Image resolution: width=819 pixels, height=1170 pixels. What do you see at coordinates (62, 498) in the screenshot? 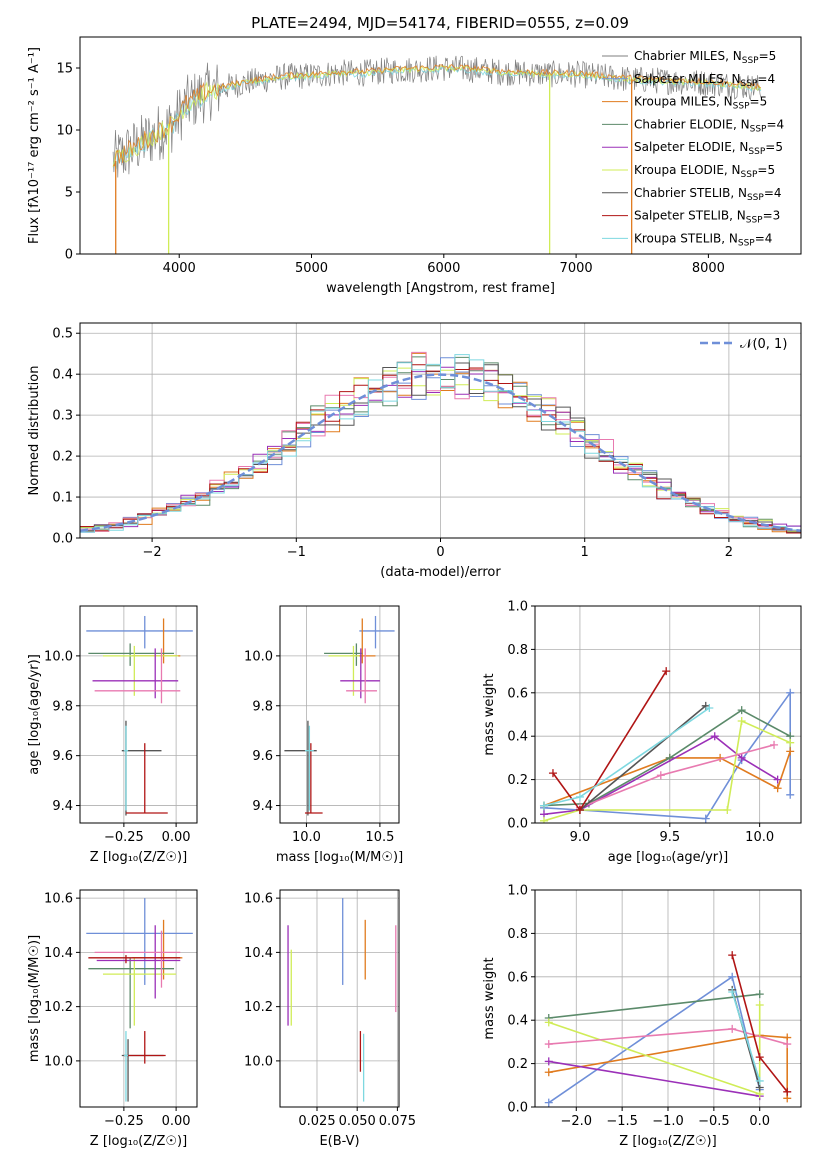
I see `y-tick-label: 0.1` at bounding box center [62, 498].